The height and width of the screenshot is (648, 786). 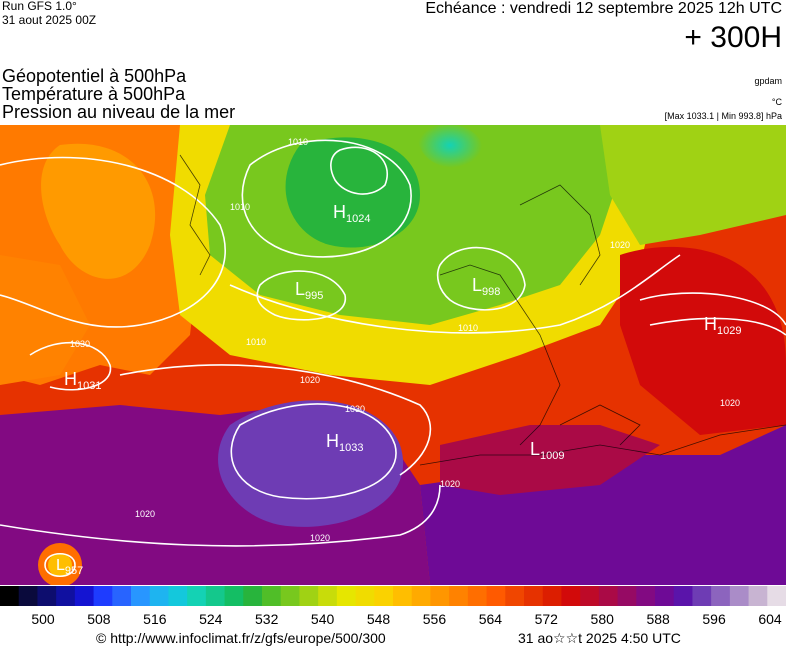 What do you see at coordinates (119, 112) in the screenshot?
I see `title-pressure: Pression au niveau de la mer` at bounding box center [119, 112].